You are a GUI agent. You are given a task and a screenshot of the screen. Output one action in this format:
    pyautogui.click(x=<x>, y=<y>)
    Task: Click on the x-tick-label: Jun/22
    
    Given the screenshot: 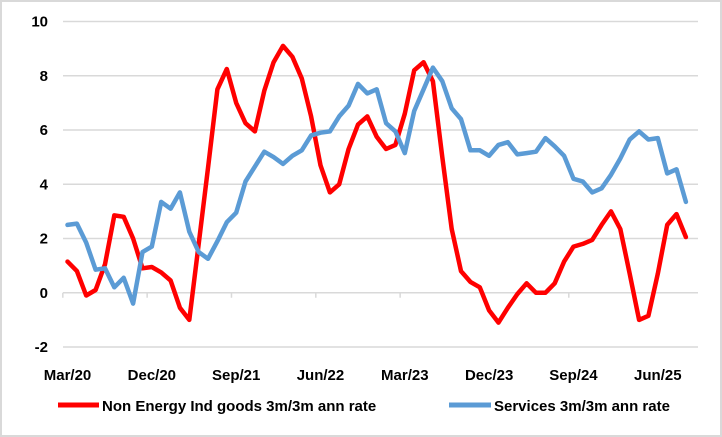 What is the action you would take?
    pyautogui.click(x=321, y=375)
    